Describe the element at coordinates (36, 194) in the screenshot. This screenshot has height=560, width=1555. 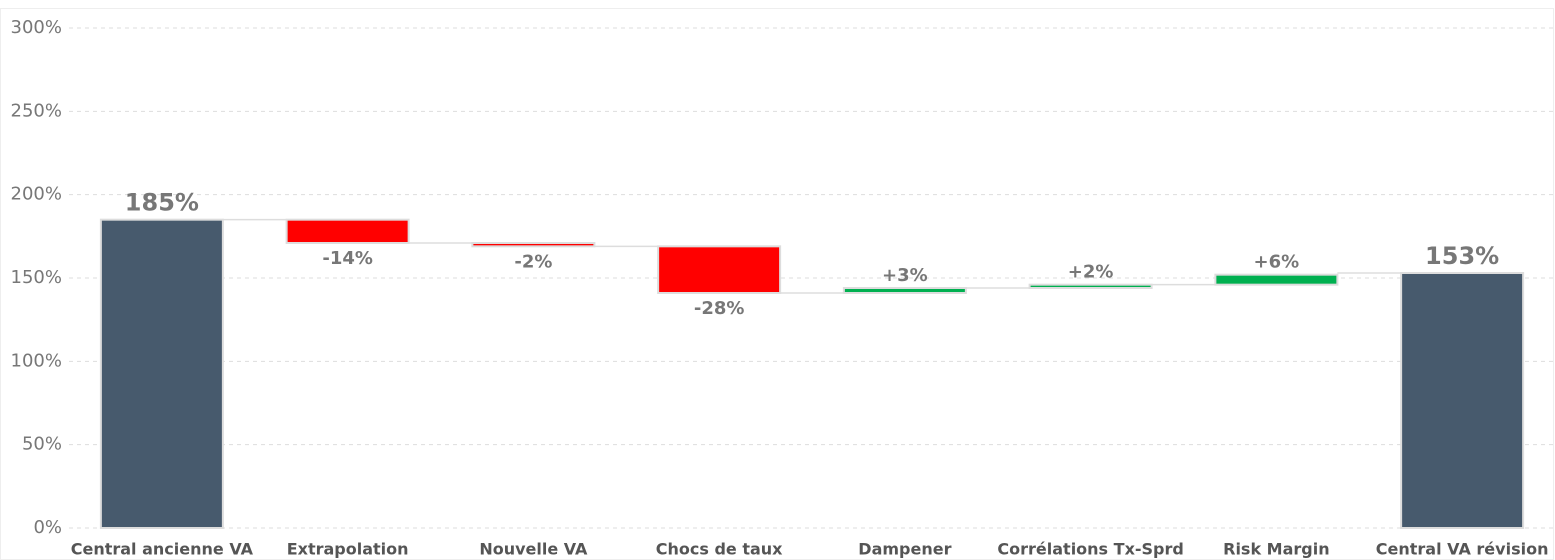
I see `y-tick-label: 200%` at that location.